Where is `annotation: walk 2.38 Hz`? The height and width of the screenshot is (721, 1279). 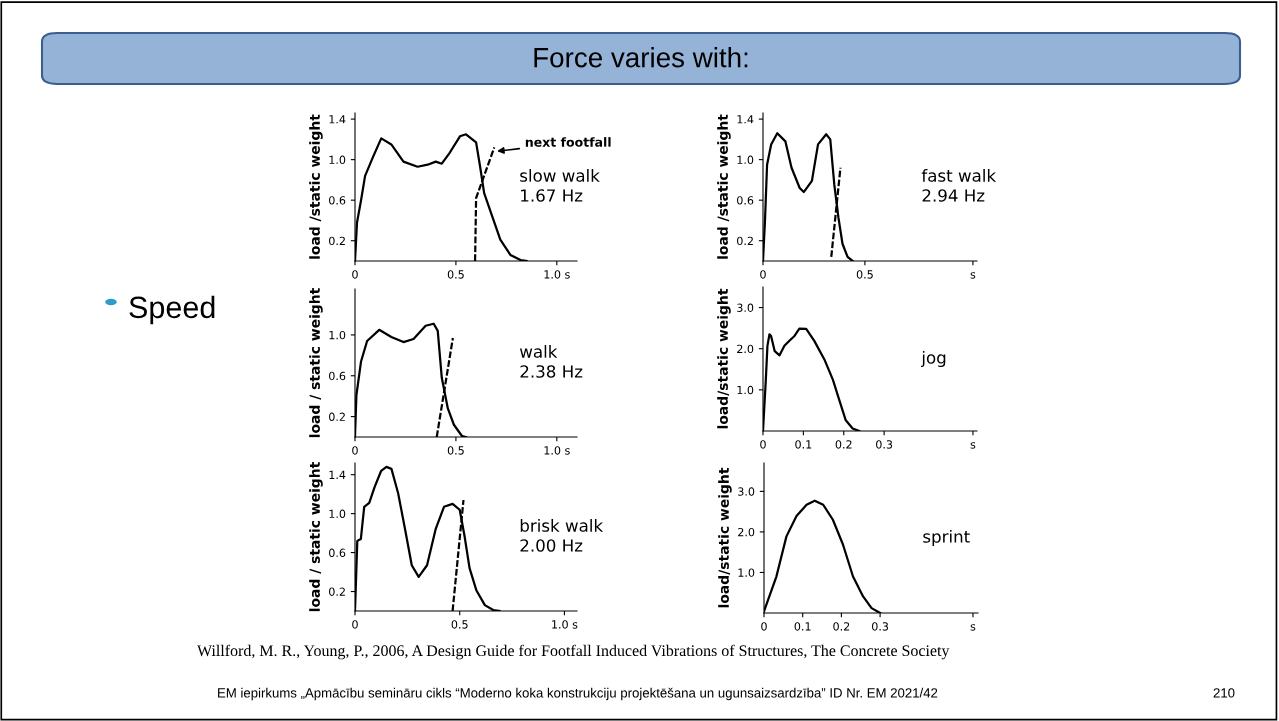
annotation: walk 2.38 Hz is located at coordinates (551, 361).